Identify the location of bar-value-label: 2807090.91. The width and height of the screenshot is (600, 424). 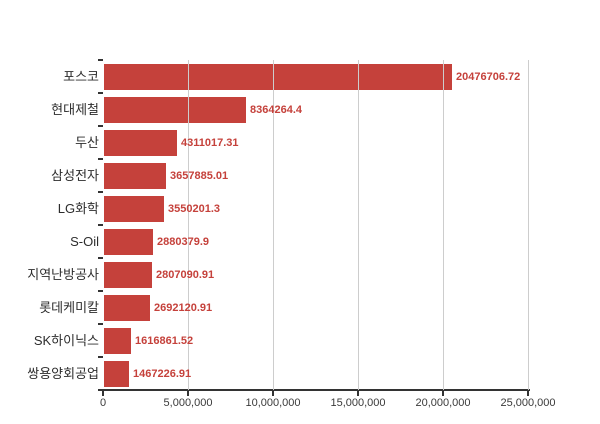
(185, 274).